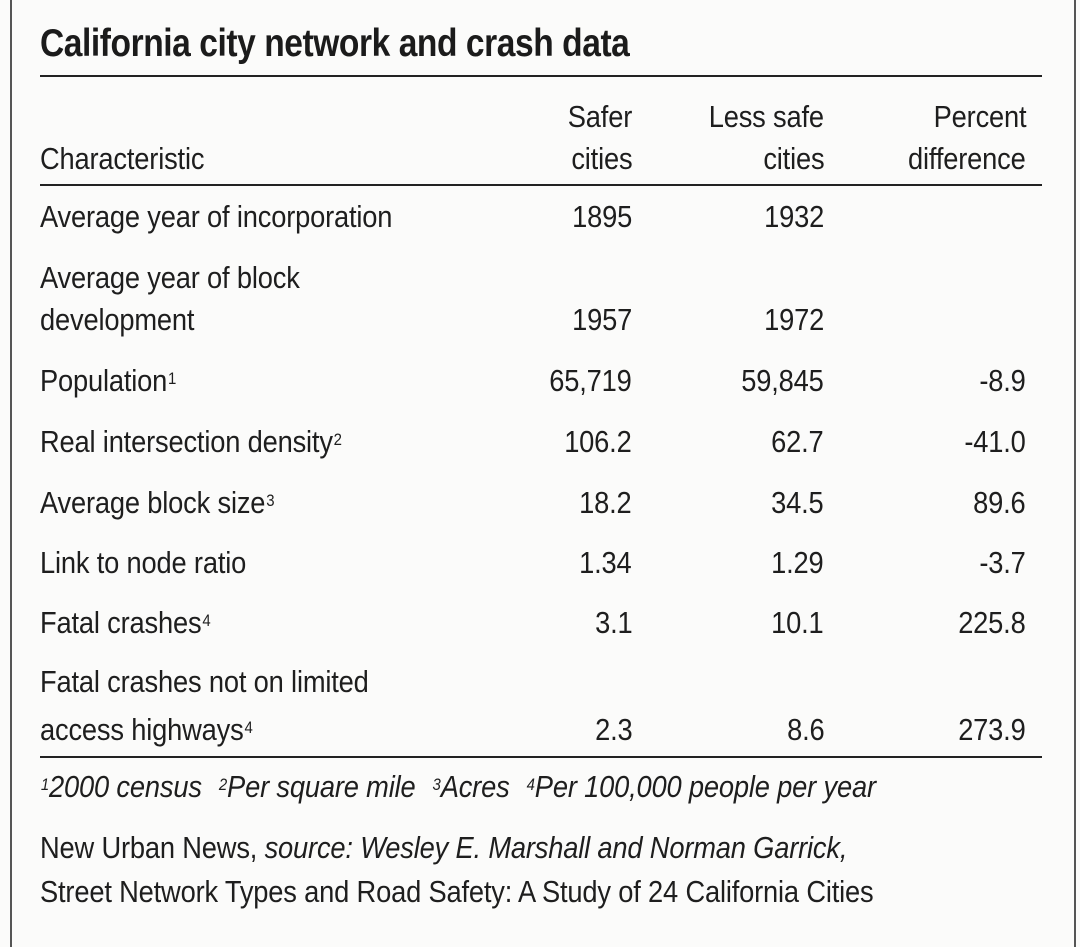 The height and width of the screenshot is (947, 1080). Describe the element at coordinates (967, 158) in the screenshot. I see `header-percent-line2: difference` at that location.